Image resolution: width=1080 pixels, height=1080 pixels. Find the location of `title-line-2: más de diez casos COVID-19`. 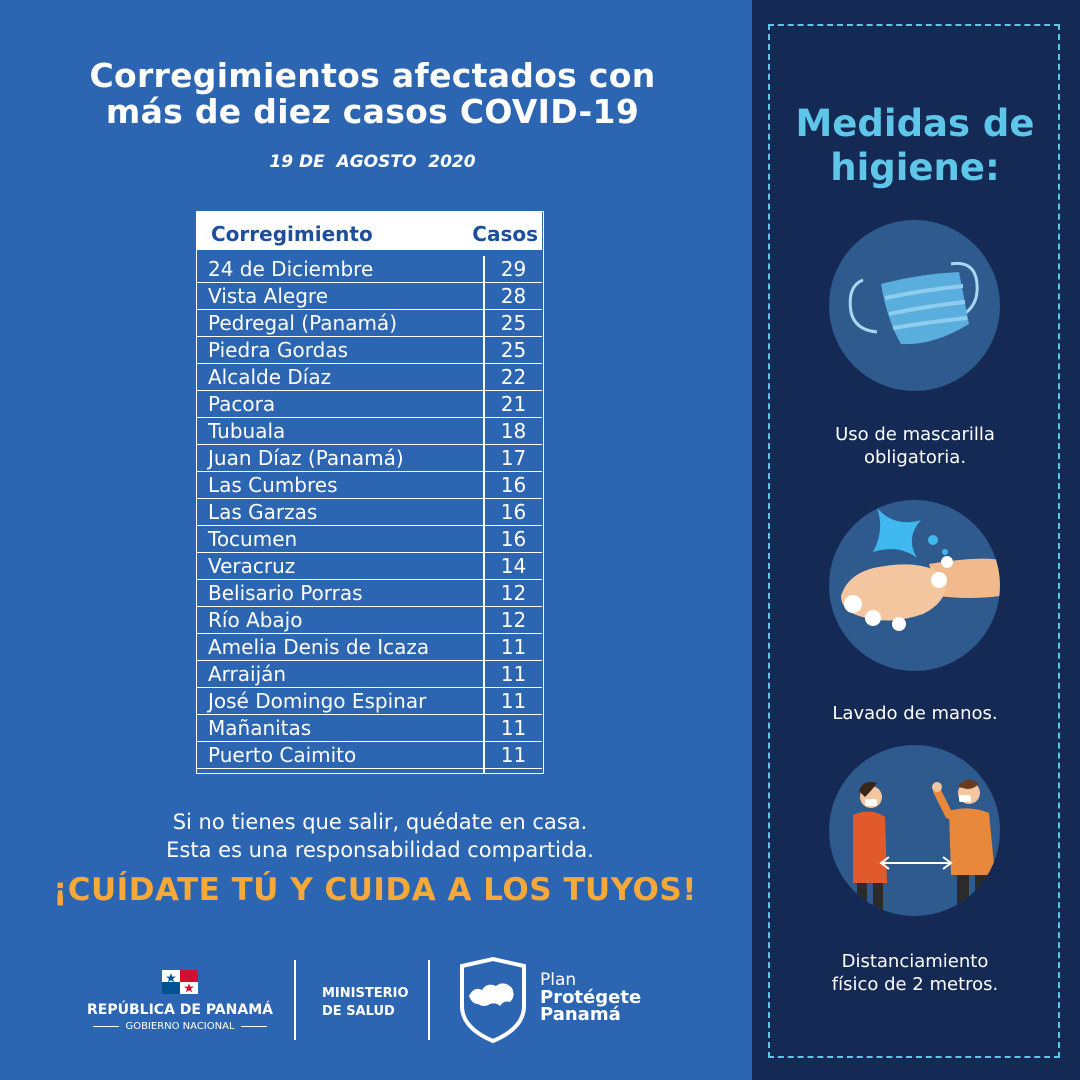

title-line-2: más de diez casos COVID-19 is located at coordinates (372, 111).